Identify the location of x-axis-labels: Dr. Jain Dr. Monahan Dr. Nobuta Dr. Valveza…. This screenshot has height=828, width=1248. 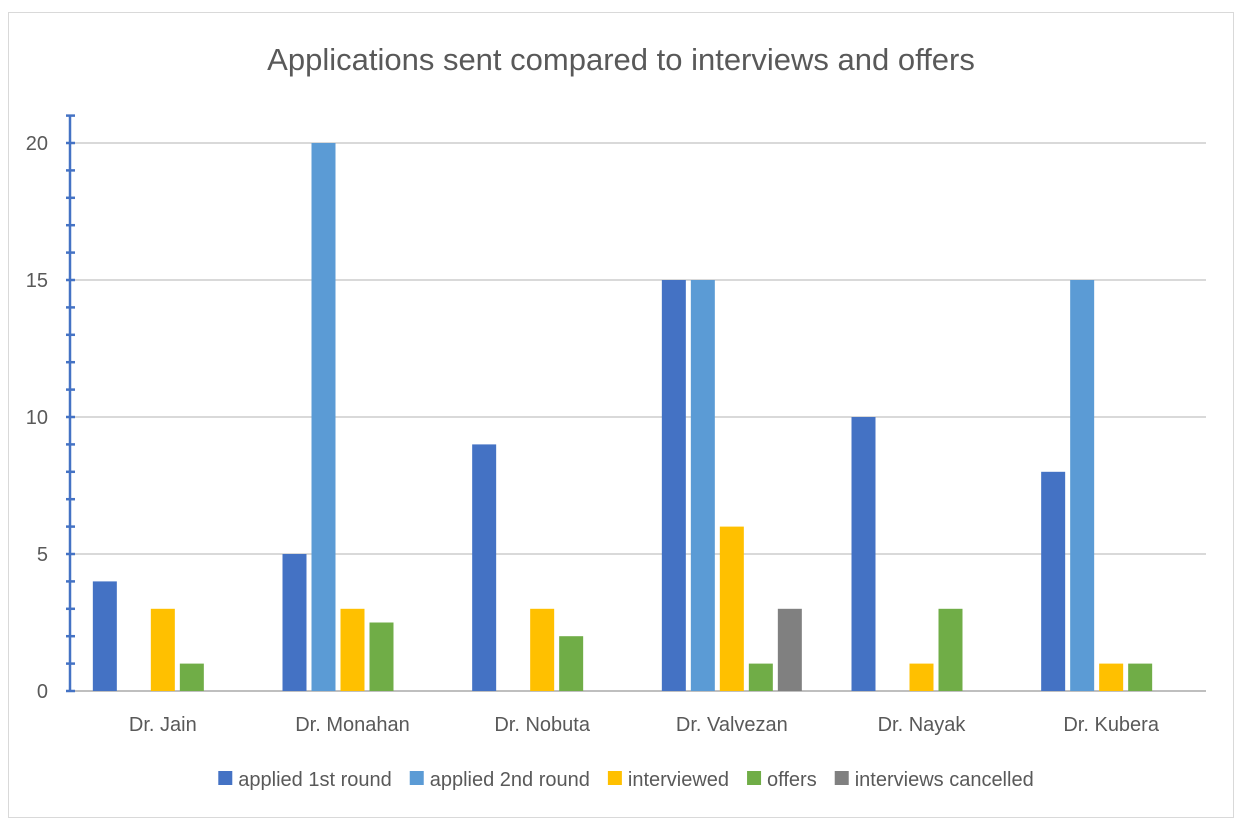
(644, 725).